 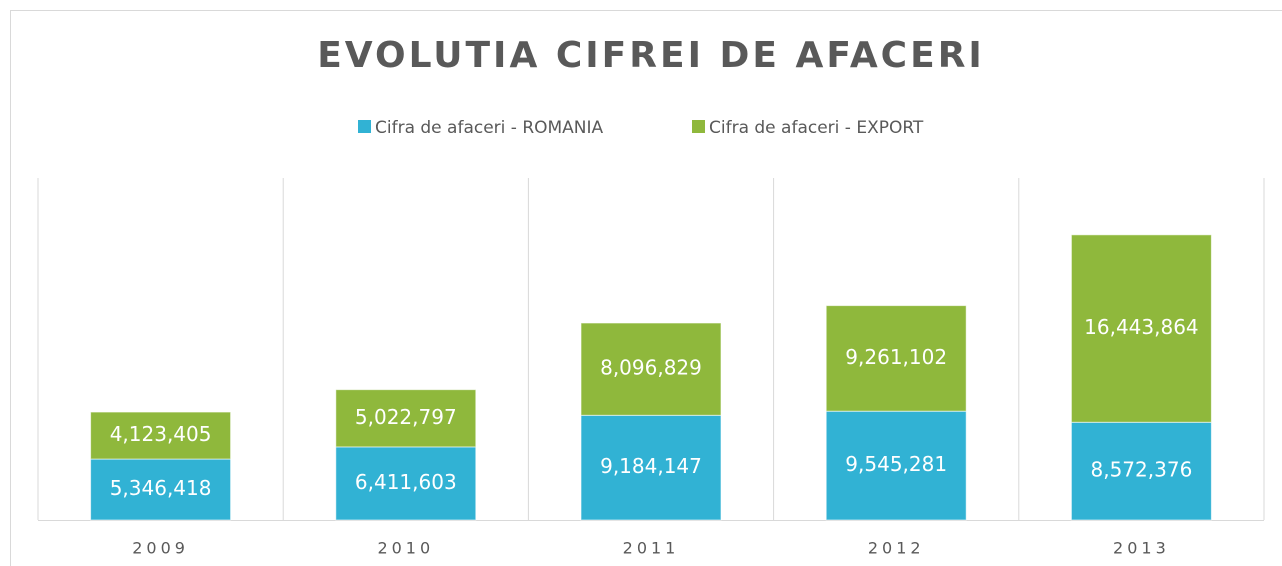 I want to click on value-label: 5,022,797, so click(x=406, y=417).